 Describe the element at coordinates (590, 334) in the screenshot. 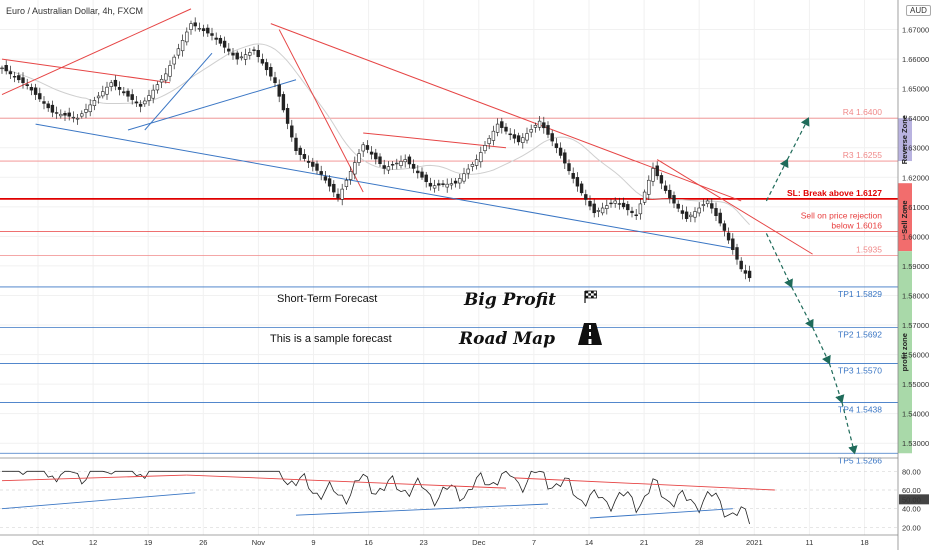

I see `road-icon` at that location.